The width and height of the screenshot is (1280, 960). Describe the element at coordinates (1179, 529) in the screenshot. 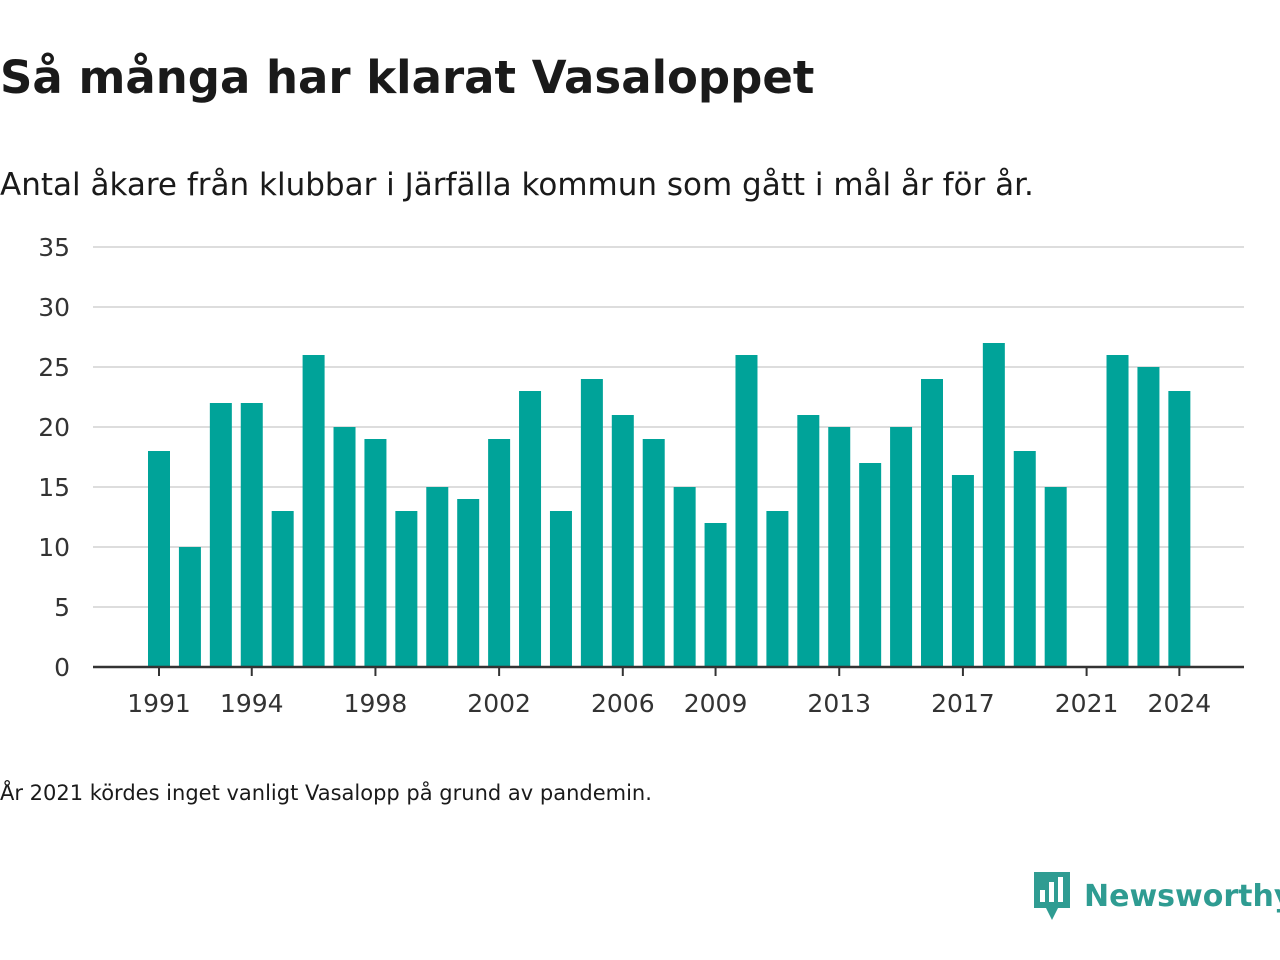

I see `bar-2024` at that location.